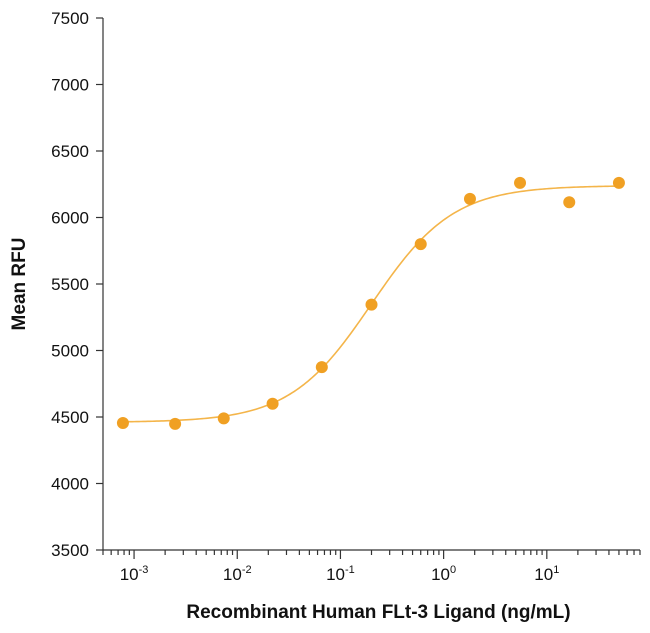  Describe the element at coordinates (443, 574) in the screenshot. I see `x-tick-label: 10⁰` at that location.